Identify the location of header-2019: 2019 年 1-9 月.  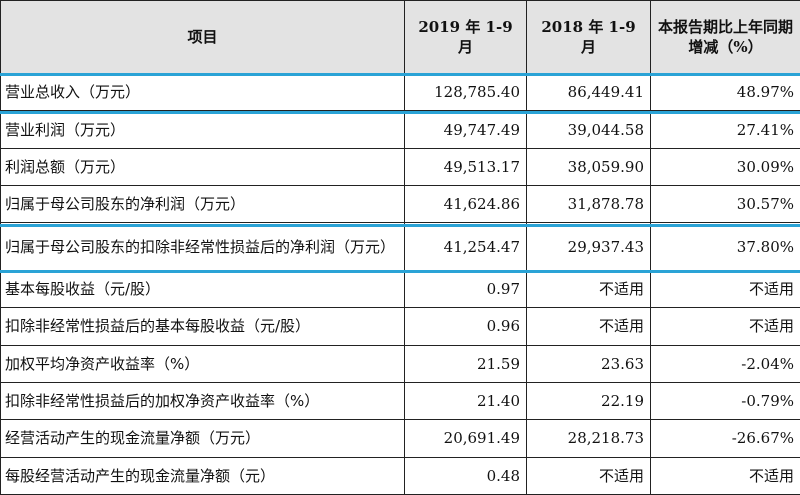
(465, 37).